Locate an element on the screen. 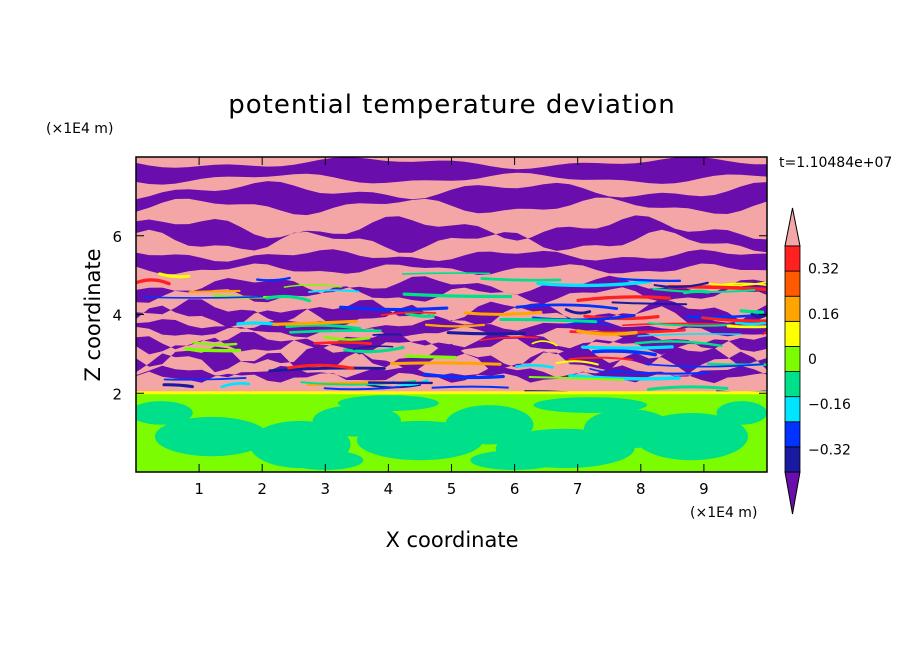  x-tick-label: 7 is located at coordinates (578, 489).